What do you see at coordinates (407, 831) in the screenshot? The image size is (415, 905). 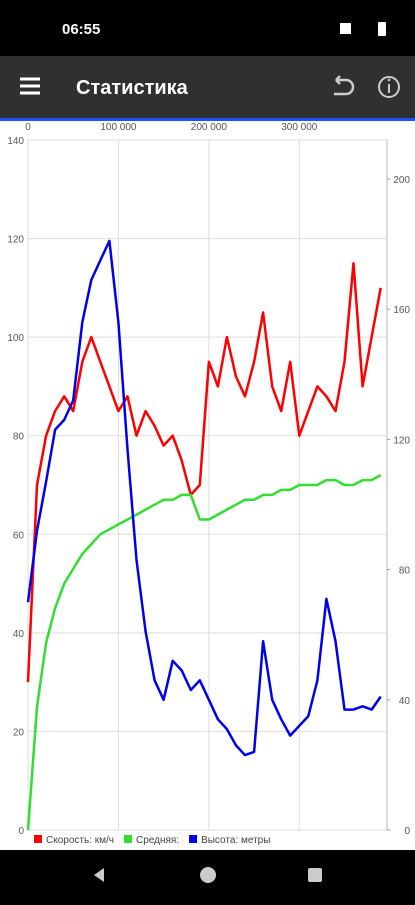 I see `y2-tick-label: 0` at bounding box center [407, 831].